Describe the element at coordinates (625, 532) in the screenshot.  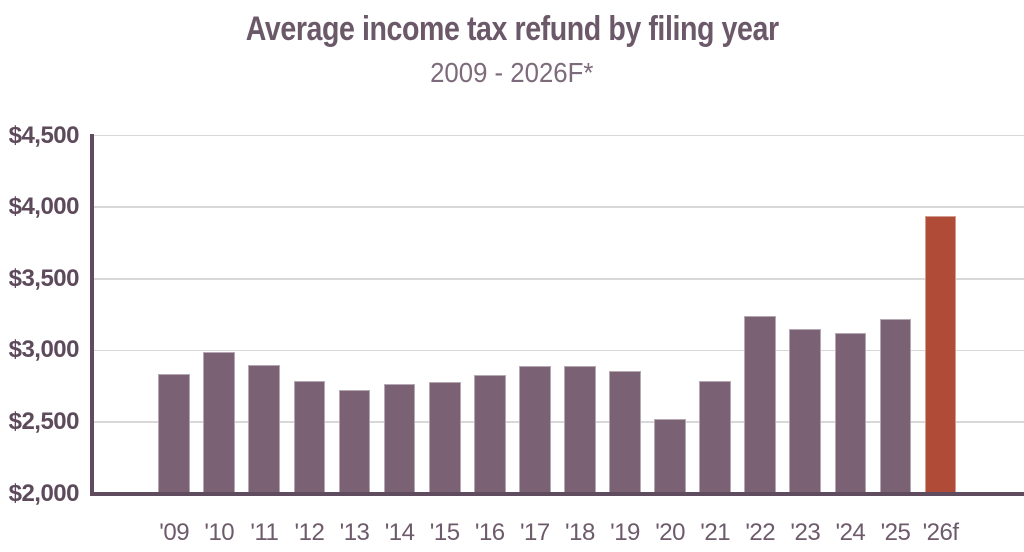
I see `x-tick-label-'19: '19` at that location.